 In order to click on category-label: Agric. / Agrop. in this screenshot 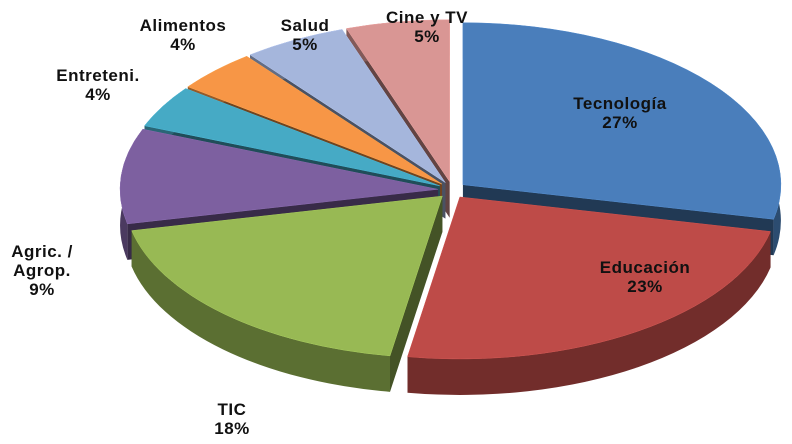, I will do `click(42, 261)`.